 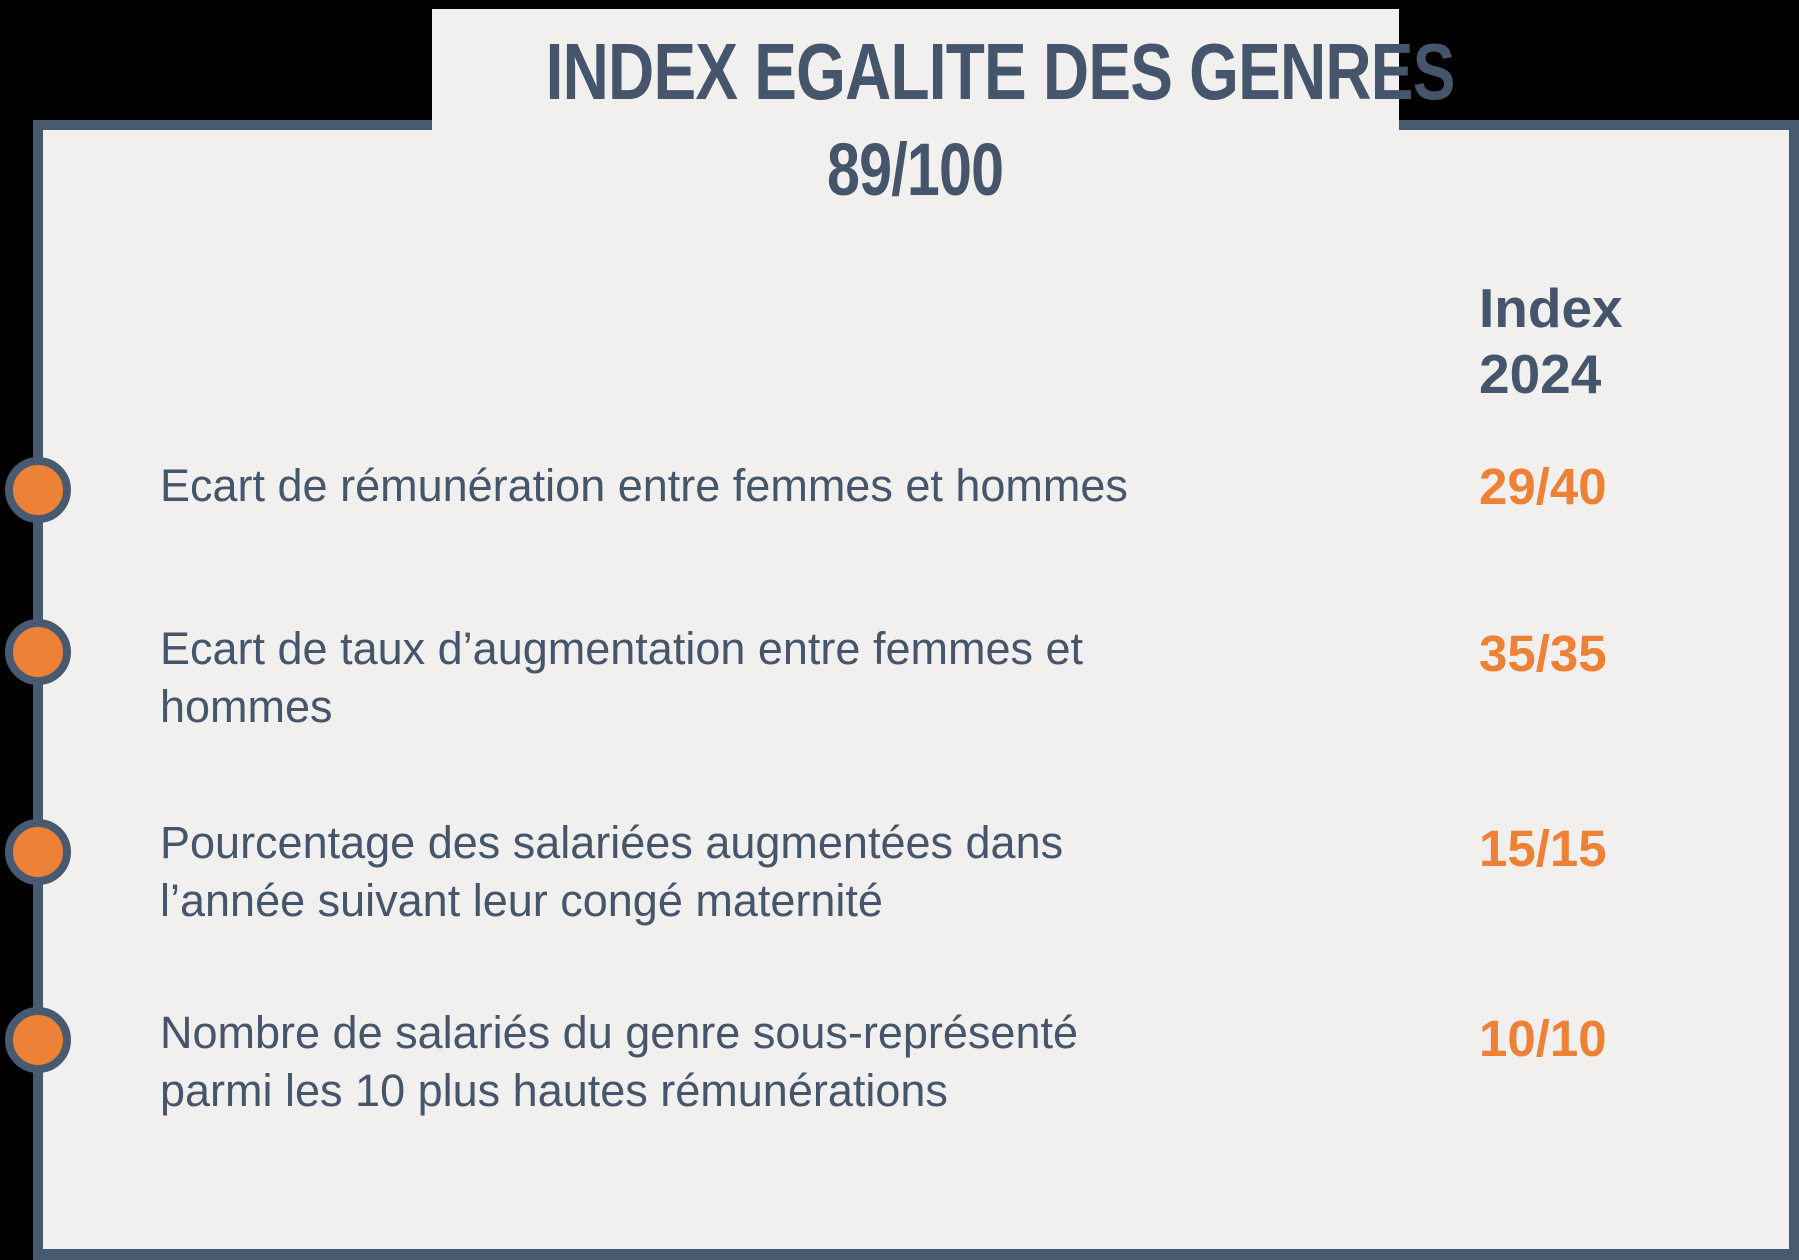 I want to click on overall-score: 89/100, so click(x=915, y=170).